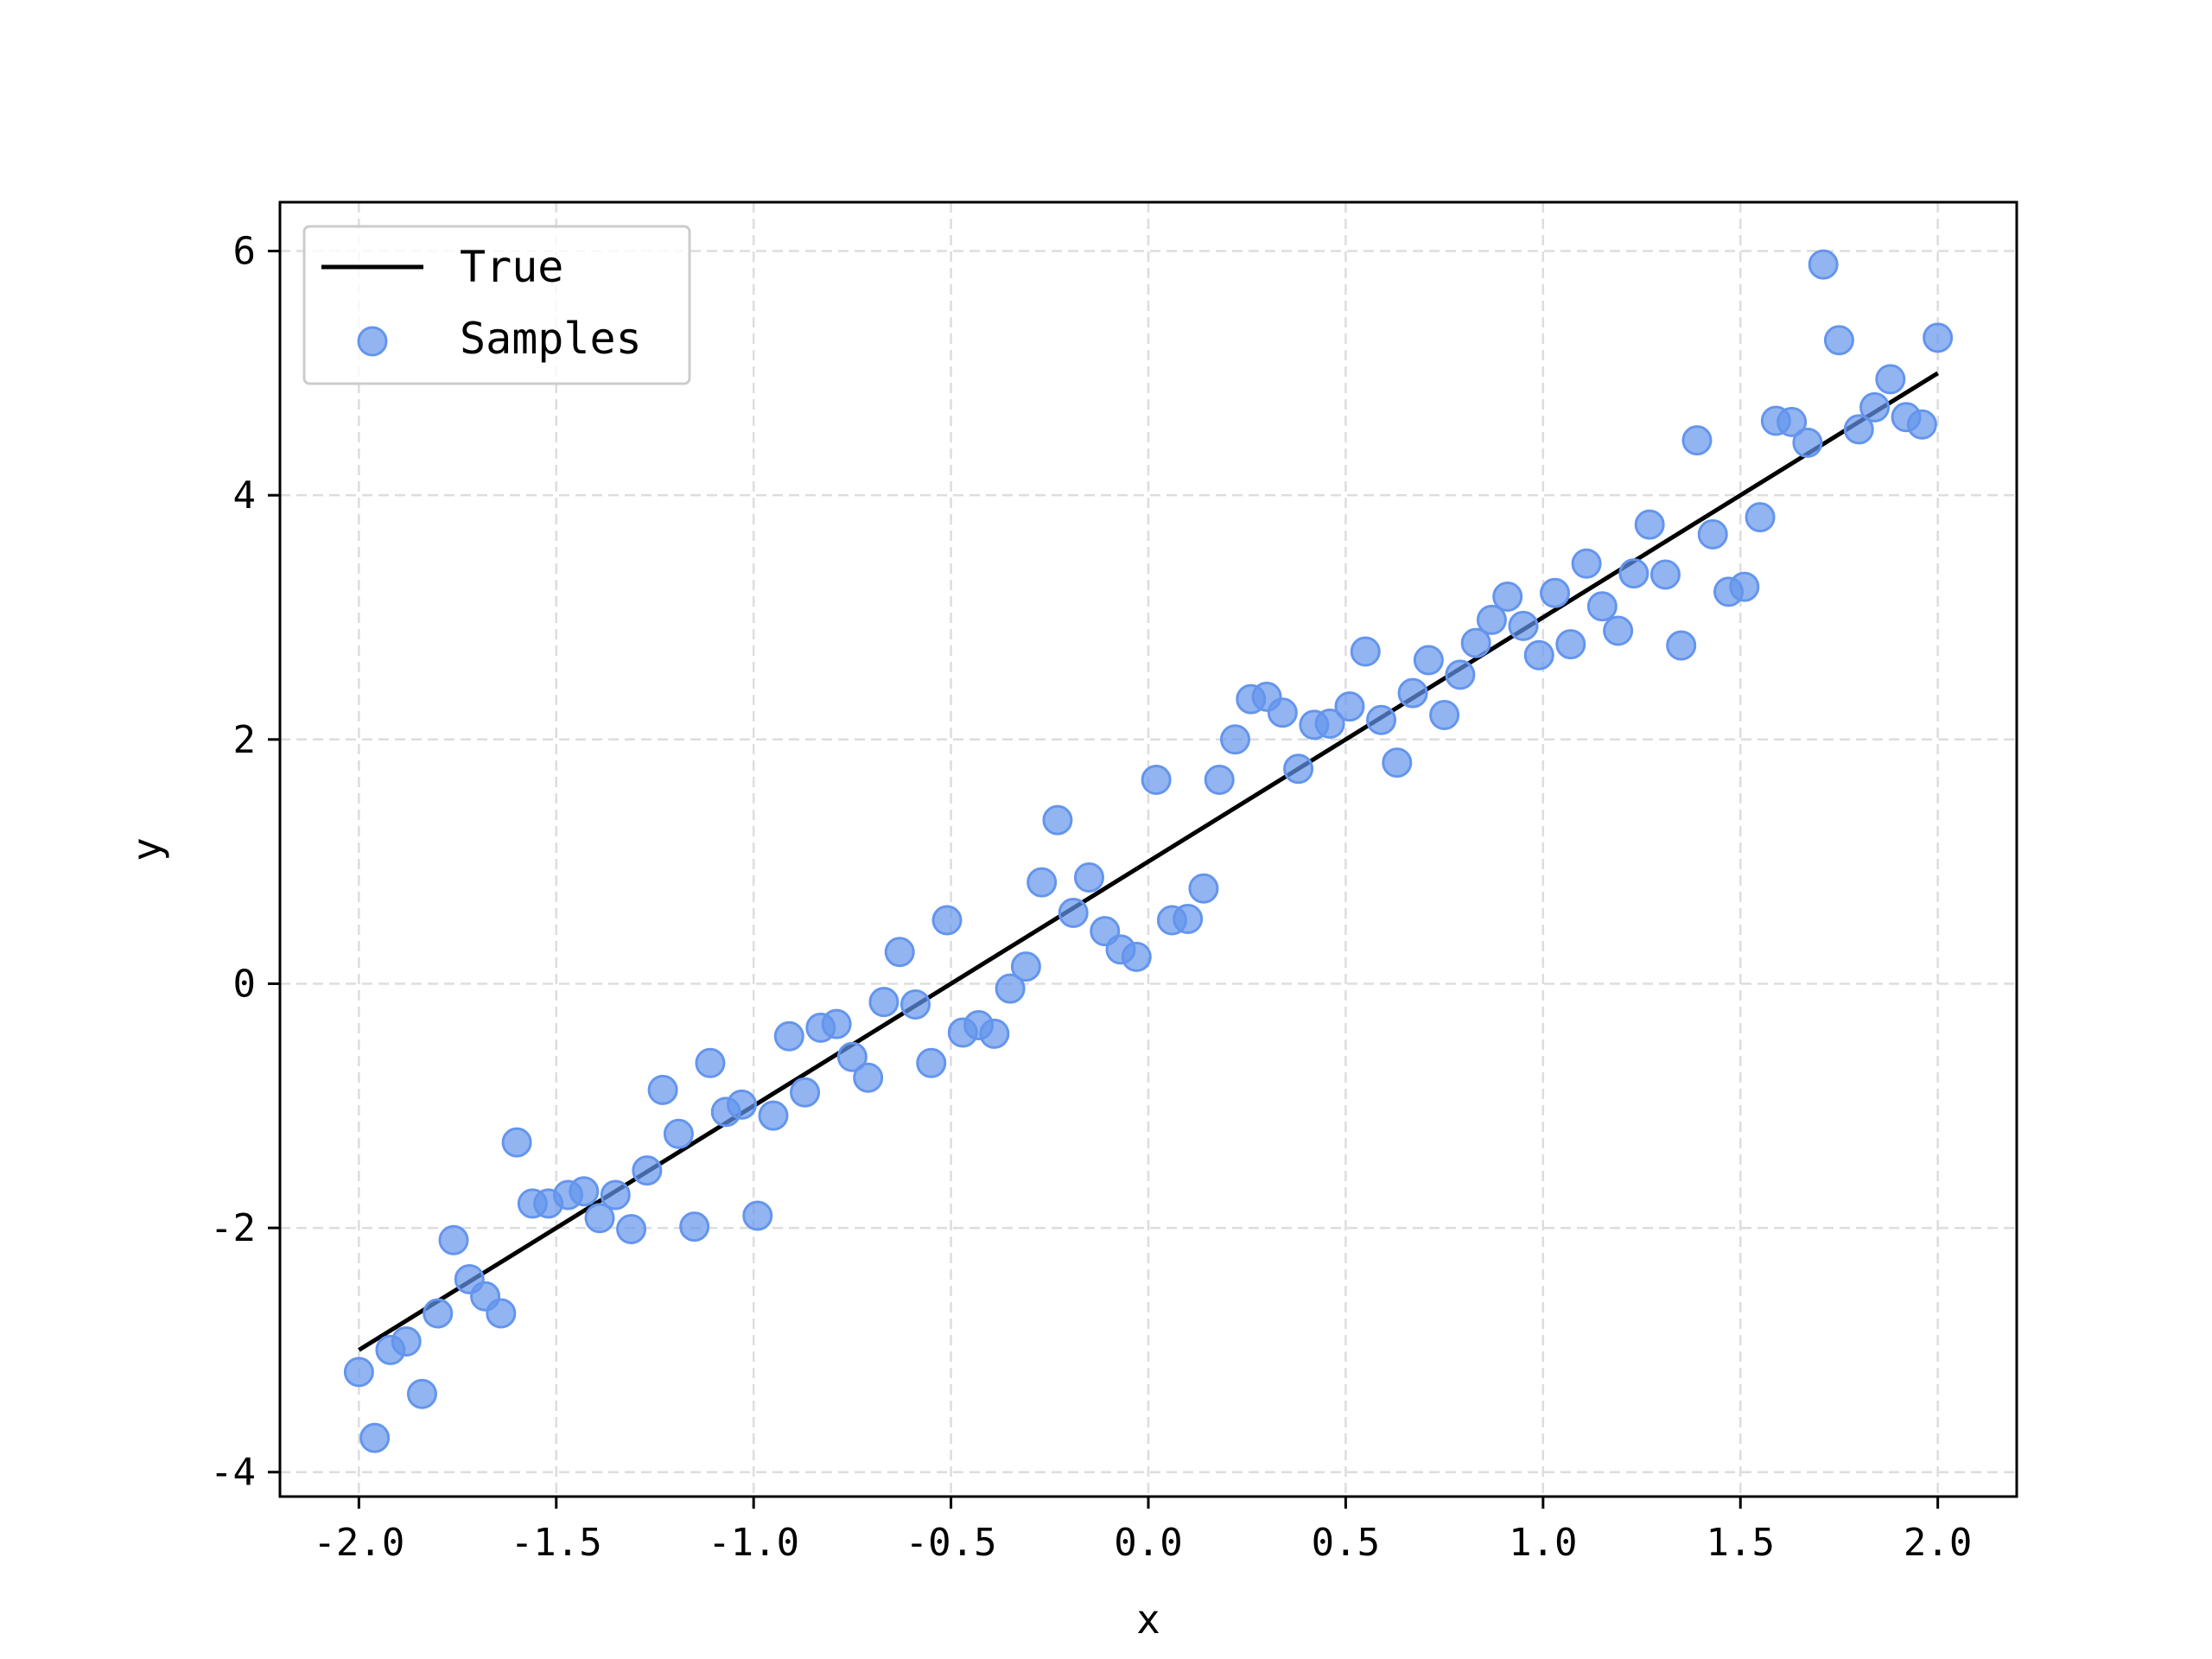 This screenshot has height=1659, width=2212. I want to click on x-tick-label: 2.0, so click(1938, 1543).